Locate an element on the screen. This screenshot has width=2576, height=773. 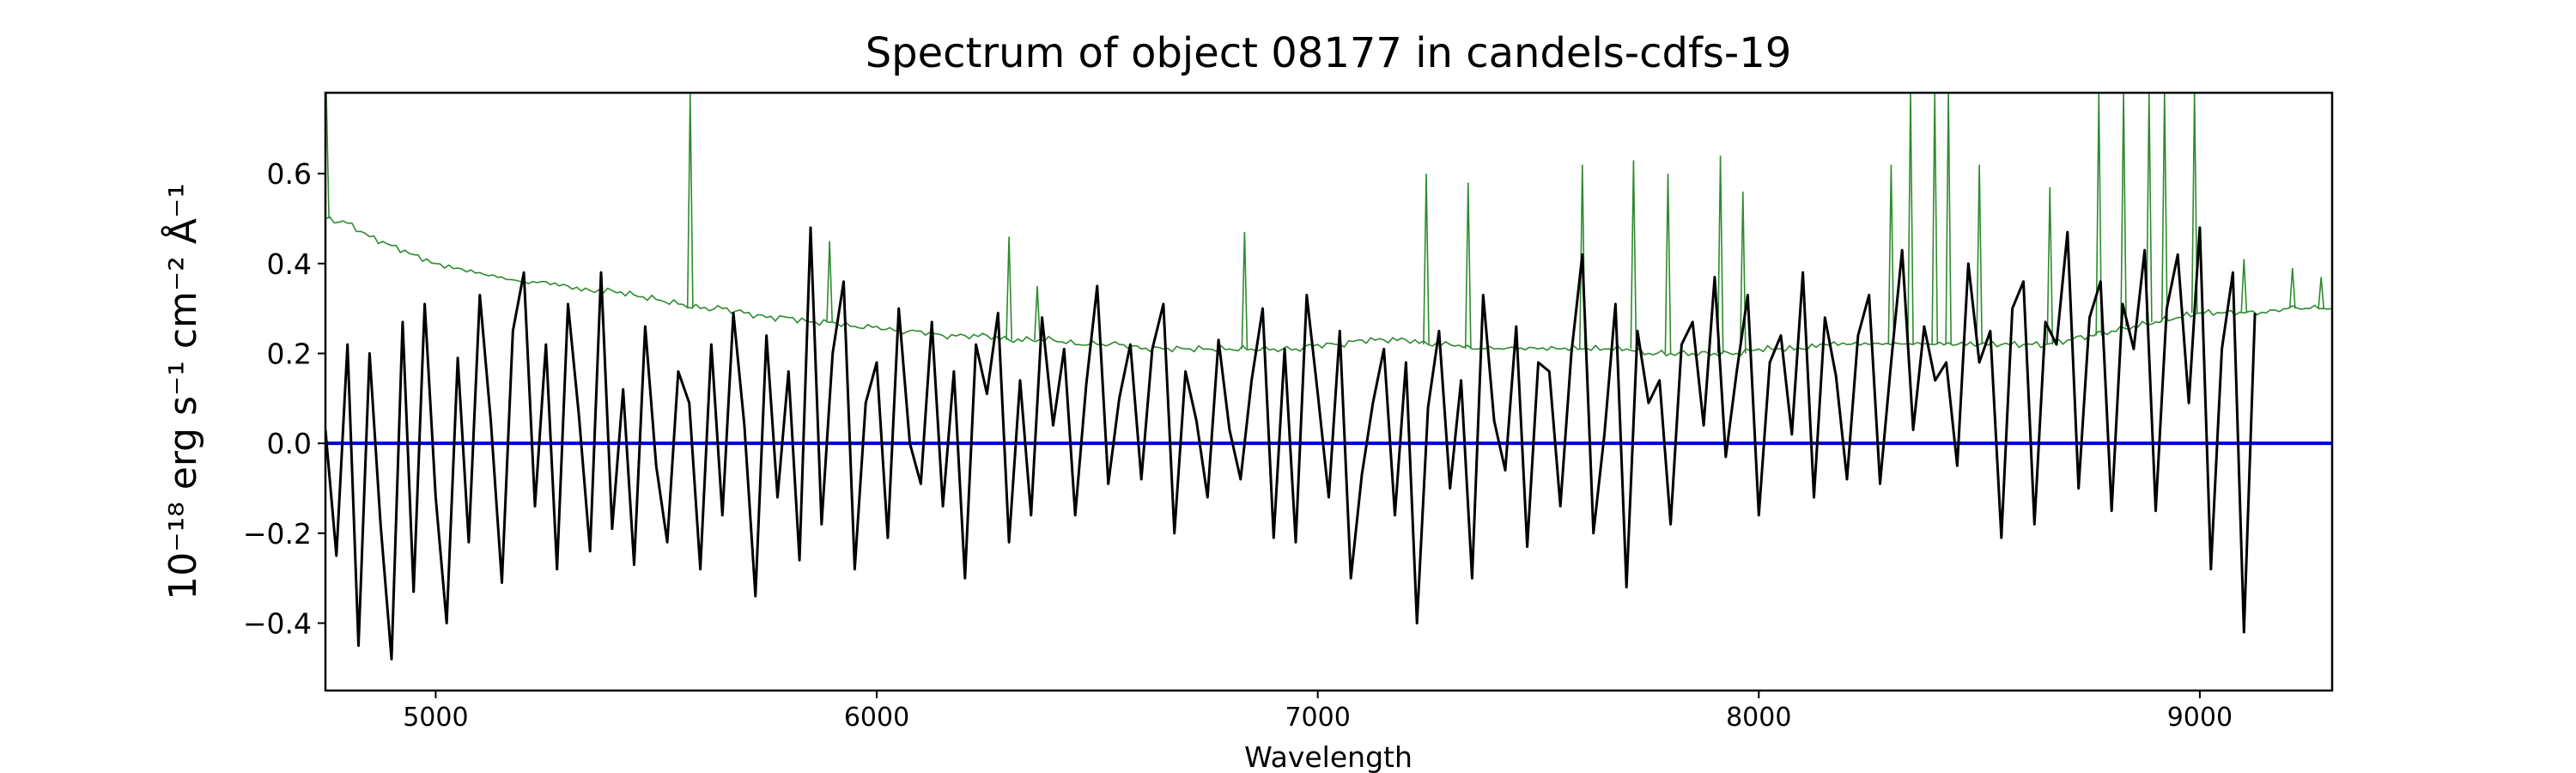
x-tick-label: 8000 is located at coordinates (1759, 718).